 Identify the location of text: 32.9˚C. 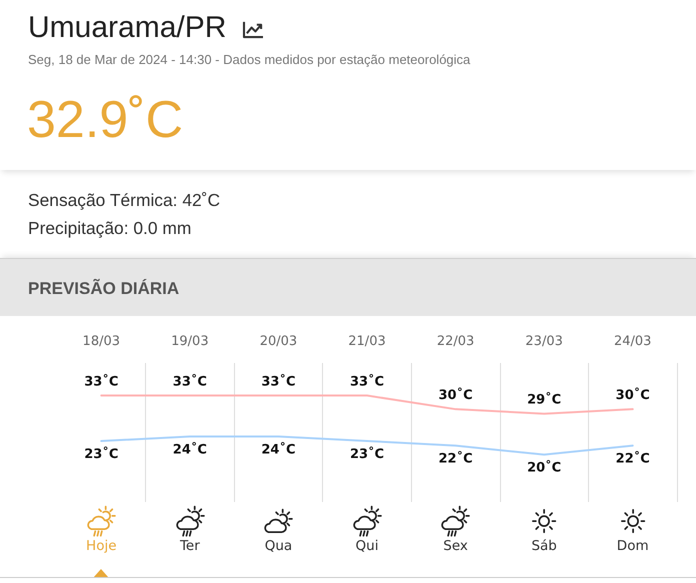
(105, 120).